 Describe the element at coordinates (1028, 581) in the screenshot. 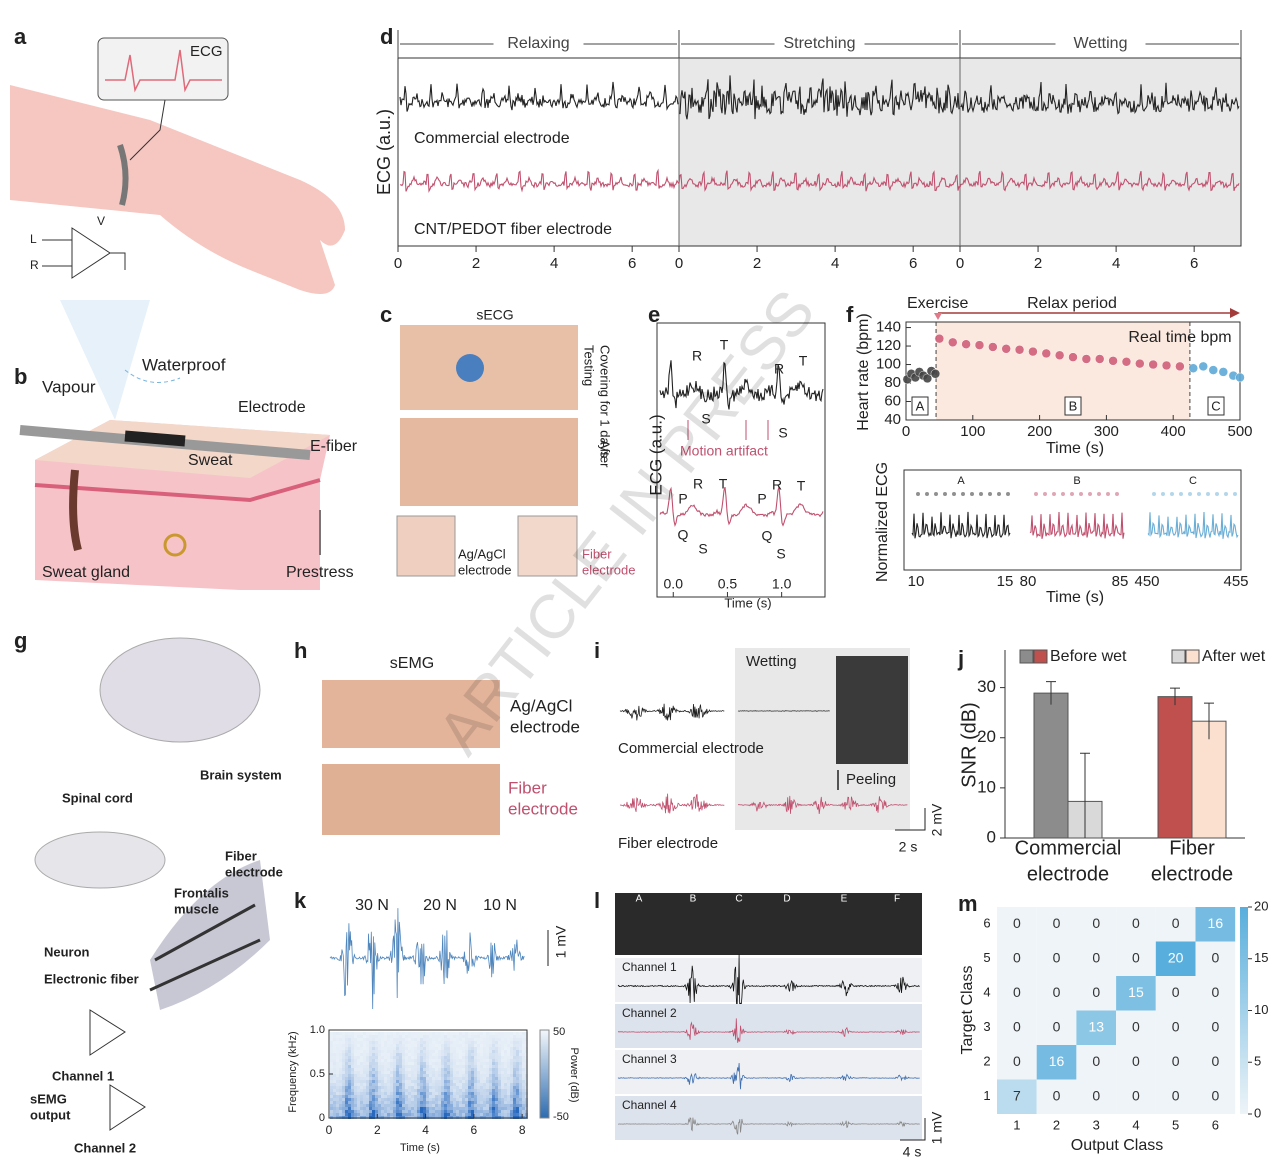

I see `x-tick-label: 80` at that location.